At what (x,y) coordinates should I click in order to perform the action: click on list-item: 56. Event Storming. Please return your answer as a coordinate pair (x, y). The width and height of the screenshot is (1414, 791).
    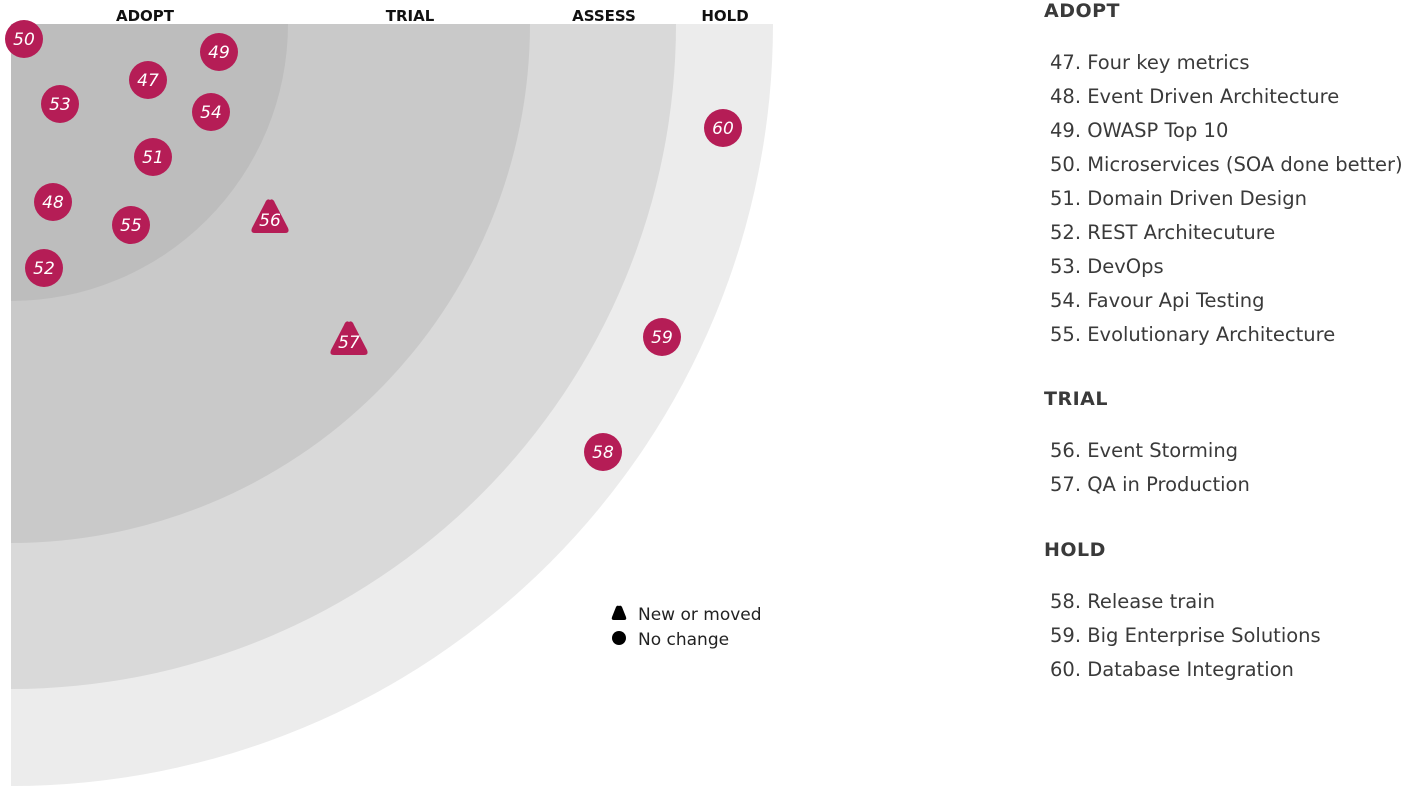
    Looking at the image, I should click on (1144, 450).